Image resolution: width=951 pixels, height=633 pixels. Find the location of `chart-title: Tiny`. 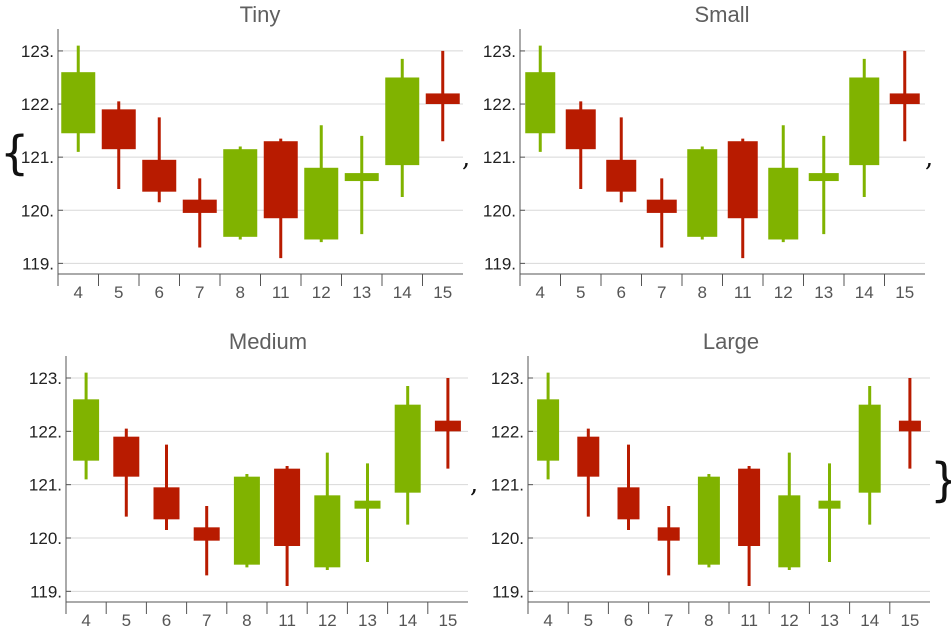

chart-title: Tiny is located at coordinates (260, 14).